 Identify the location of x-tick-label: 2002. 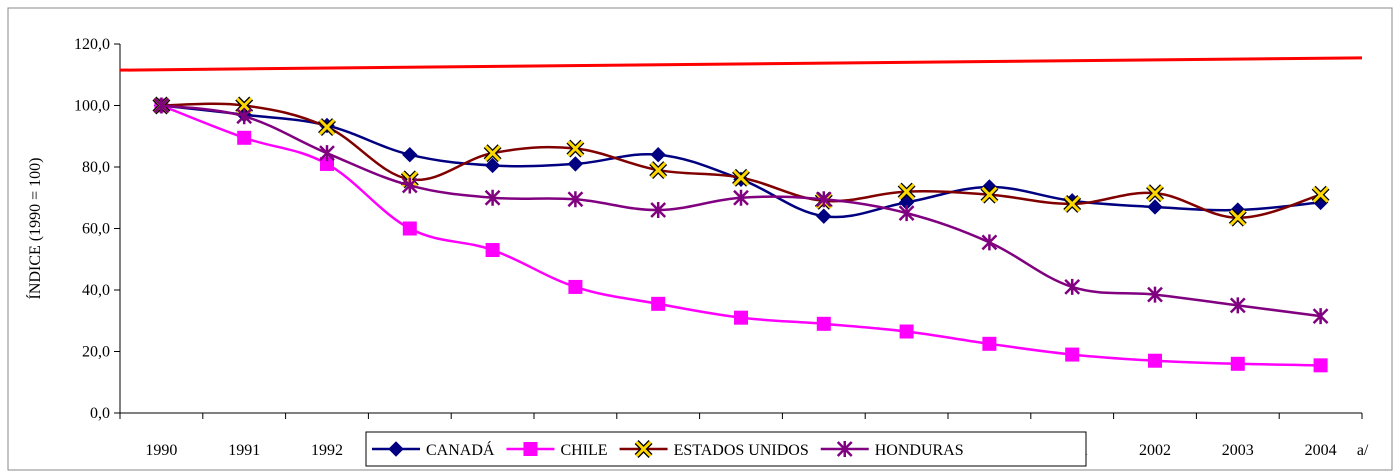
(1155, 450).